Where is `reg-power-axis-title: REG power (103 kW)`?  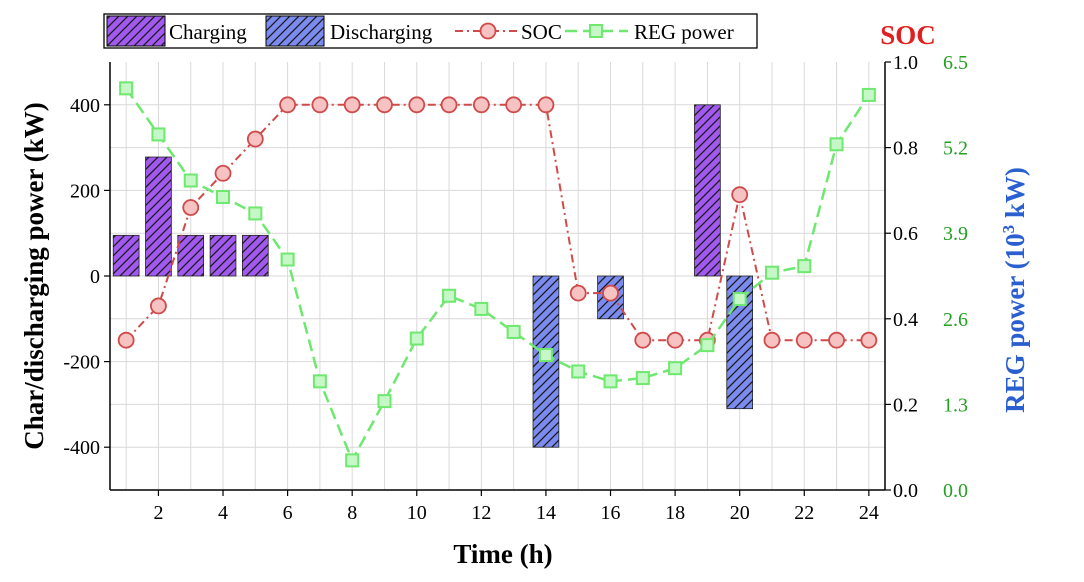 reg-power-axis-title: REG power (103 kW) is located at coordinates (1014, 290).